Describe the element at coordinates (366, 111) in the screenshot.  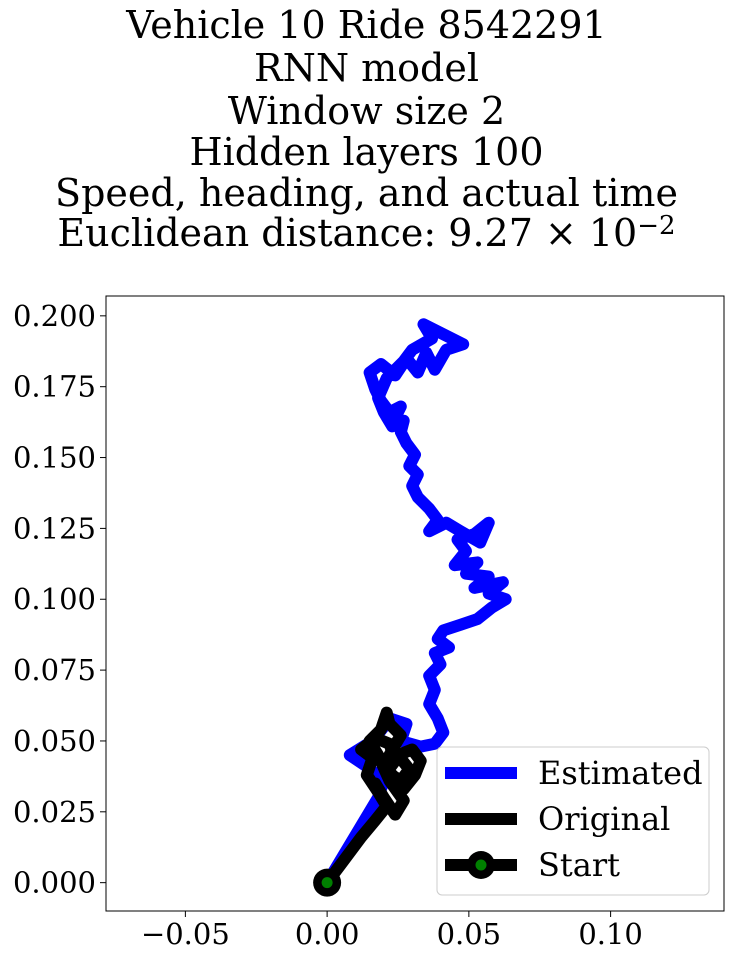
I see `title-line-3: Window size 2` at that location.